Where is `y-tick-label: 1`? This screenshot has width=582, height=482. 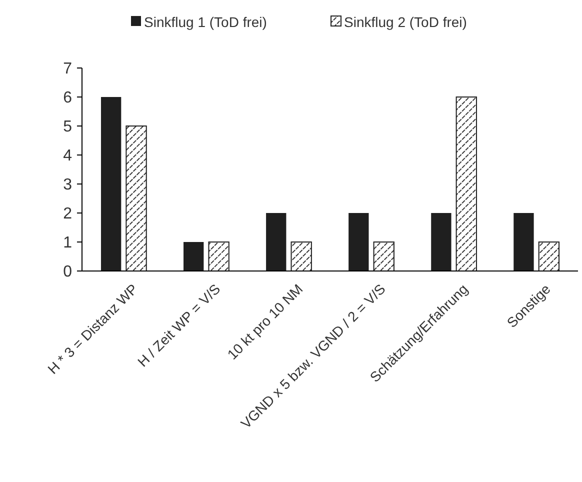 y-tick-label: 1 is located at coordinates (67, 243).